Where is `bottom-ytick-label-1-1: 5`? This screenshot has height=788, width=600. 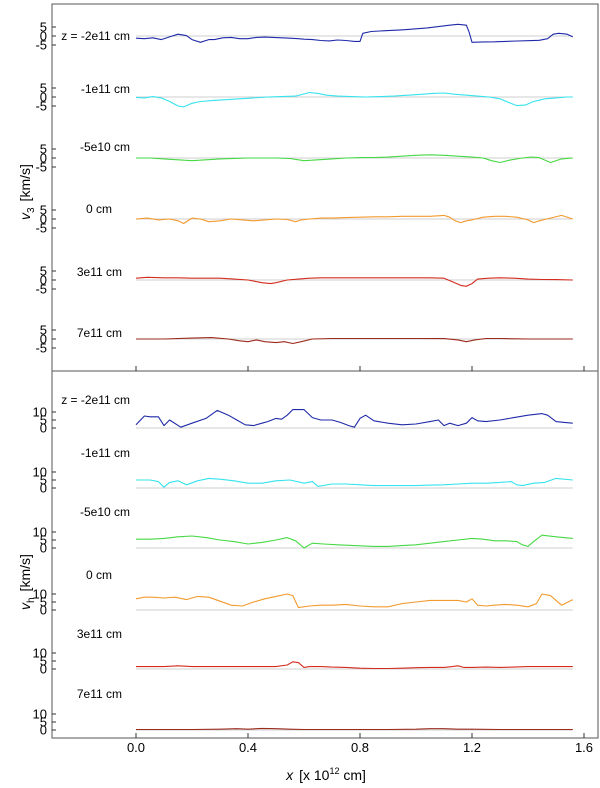
bottom-ytick-label-1-1: 5 is located at coordinates (43, 480).